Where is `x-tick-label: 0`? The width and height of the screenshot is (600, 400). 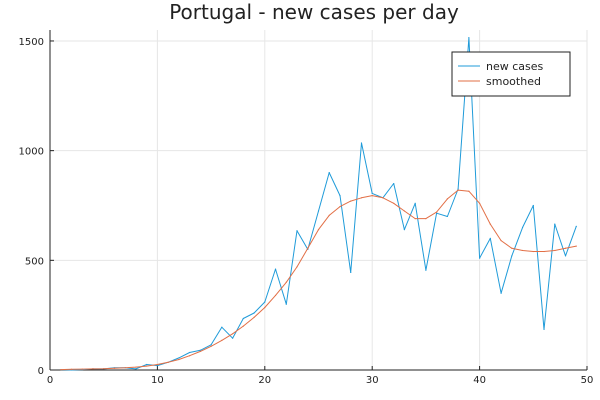
x-tick-label: 0 is located at coordinates (50, 380).